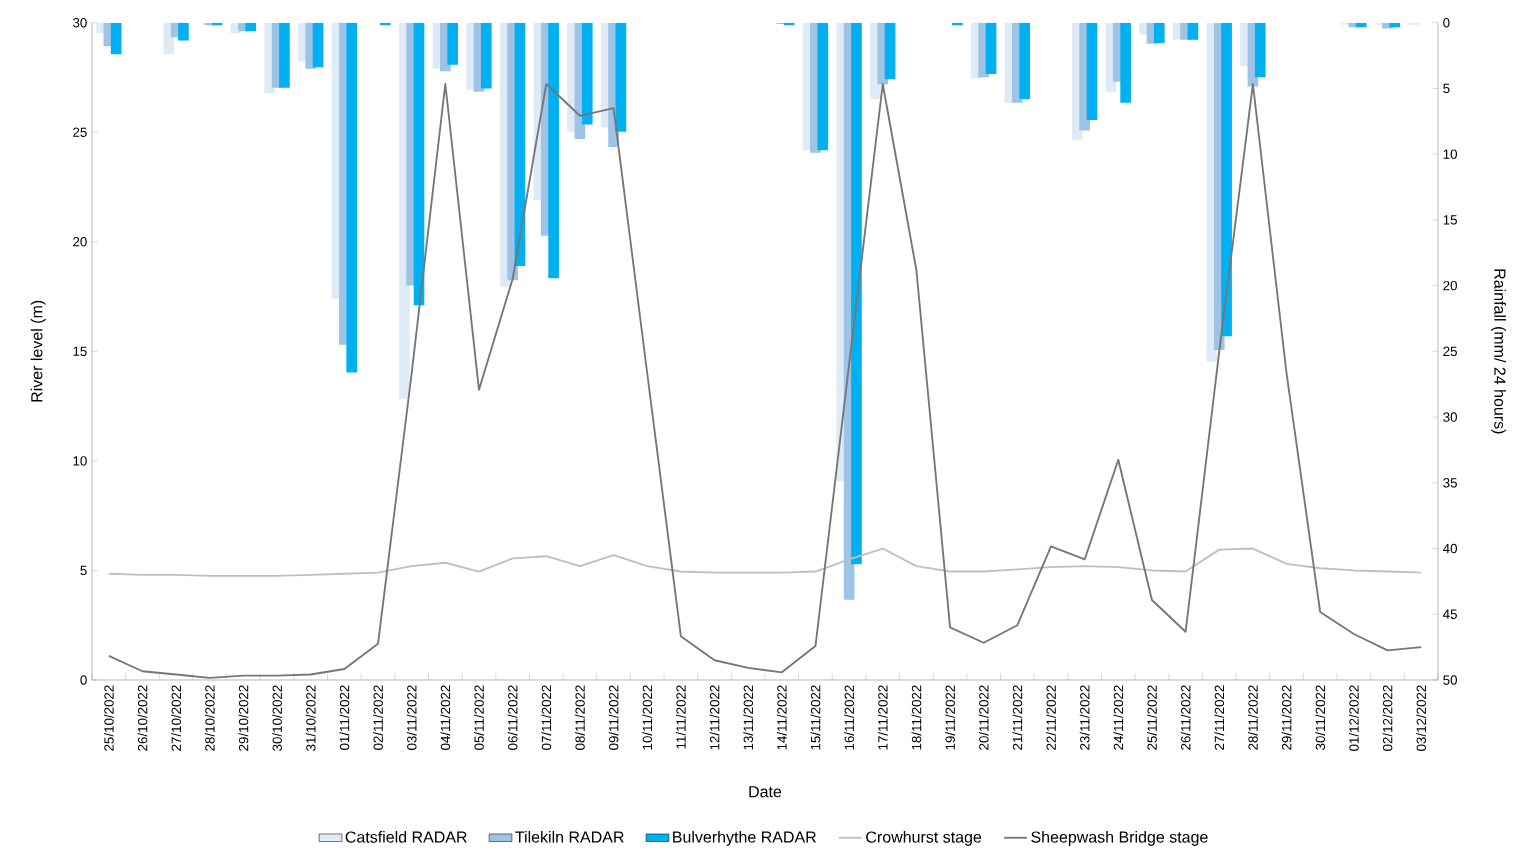 The height and width of the screenshot is (864, 1530). I want to click on y-tick-label: 20, so click(80, 242).